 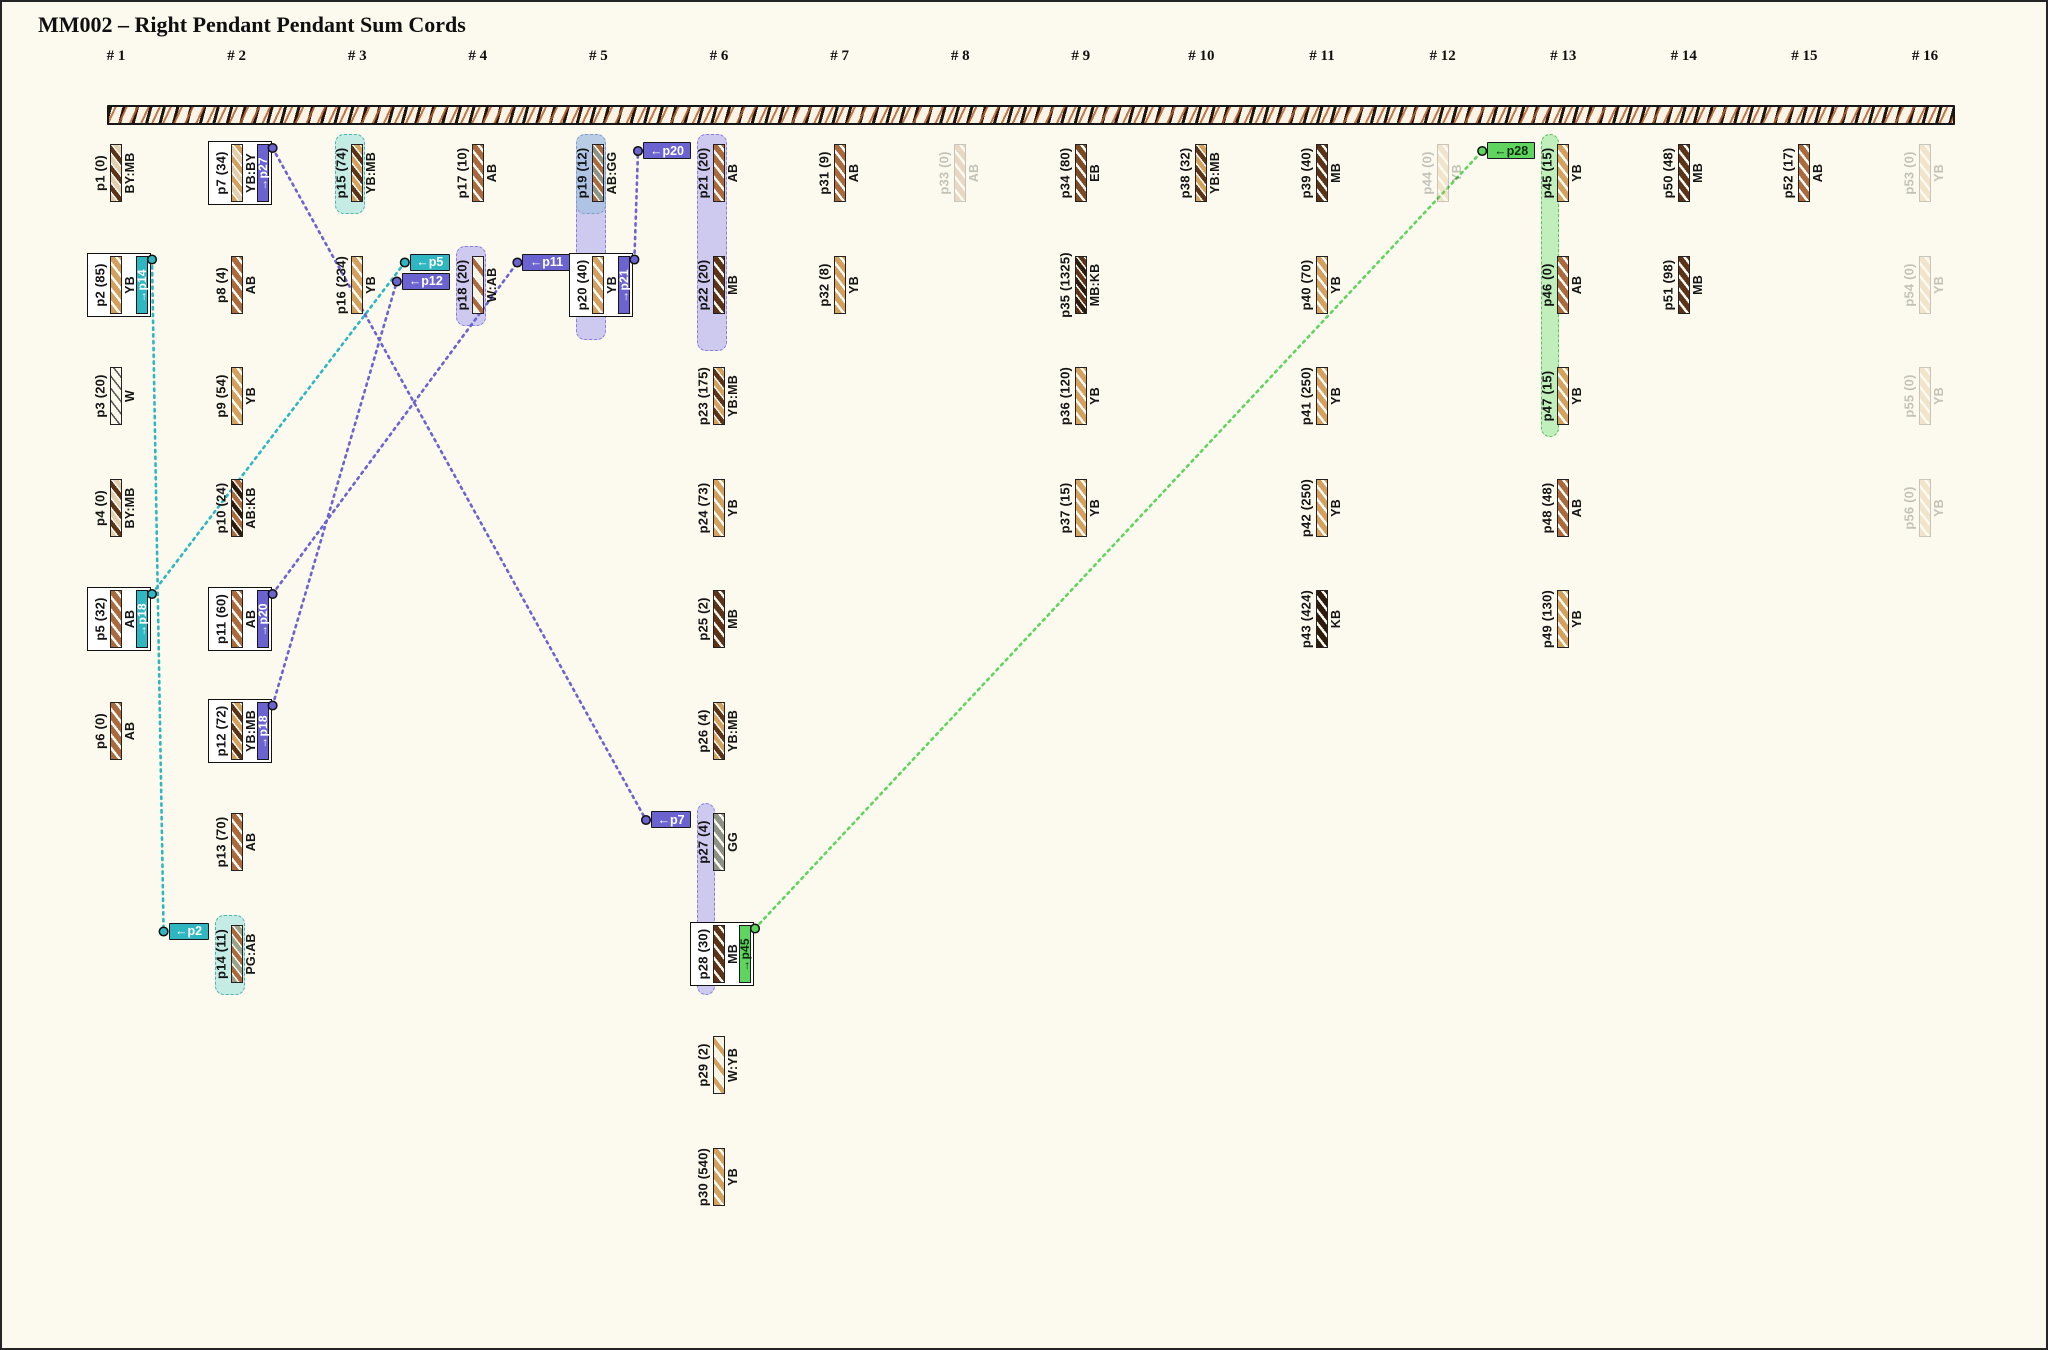 I want to click on pendant-p38: p38 (32) YB:MB, so click(x=1206, y=173).